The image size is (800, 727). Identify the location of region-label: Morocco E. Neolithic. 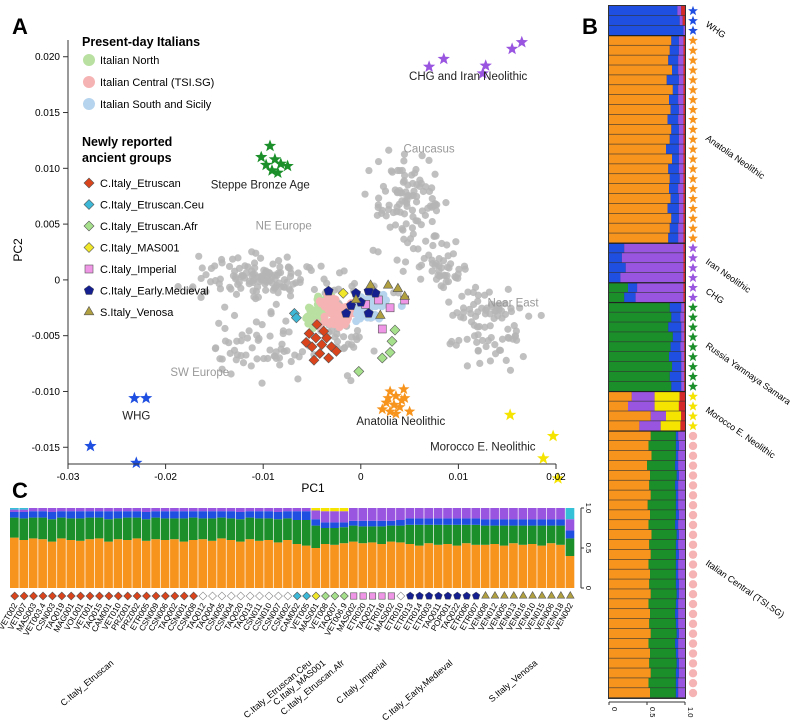
(483, 448).